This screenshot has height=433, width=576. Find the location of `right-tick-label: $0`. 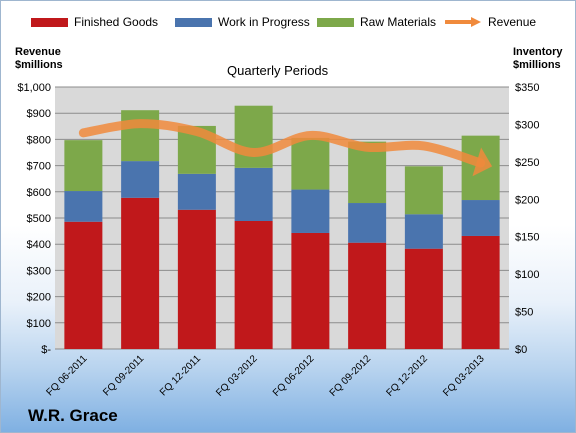

right-tick-label: $0 is located at coordinates (521, 350).